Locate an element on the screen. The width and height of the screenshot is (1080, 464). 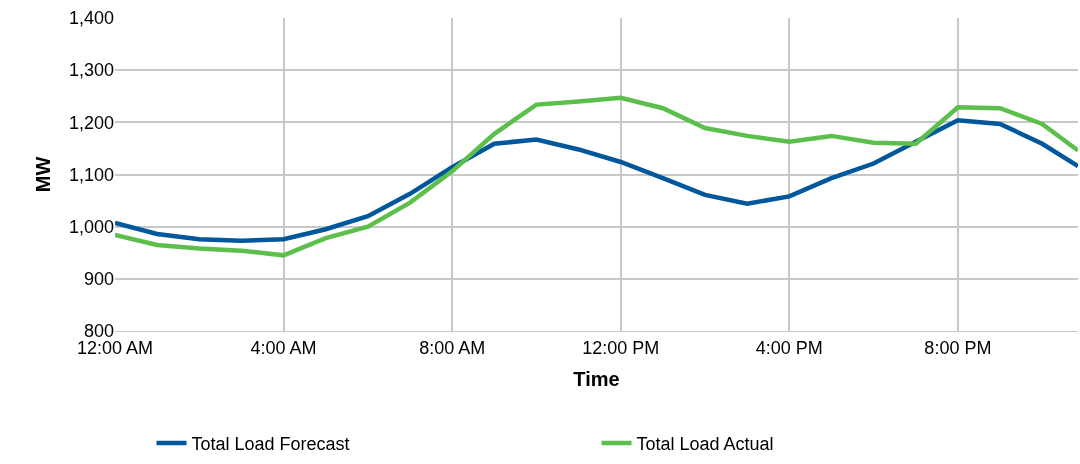
y-tick-label: 900 is located at coordinates (98, 279).